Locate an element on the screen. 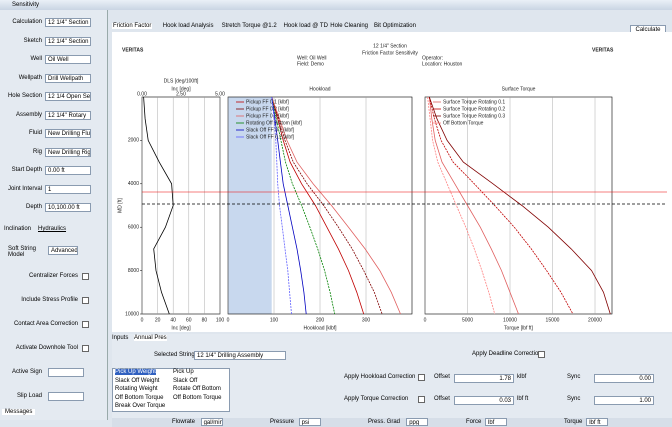 This screenshot has height=427, width=672. unit-label: Press. Grad is located at coordinates (384, 422).